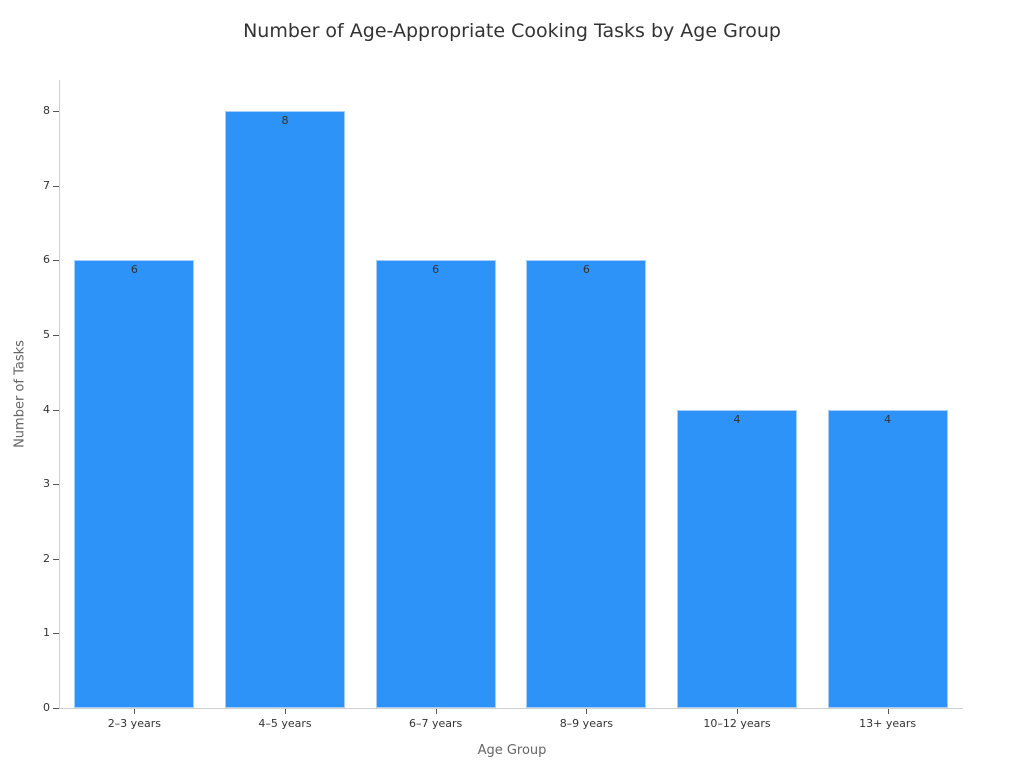 The width and height of the screenshot is (1024, 768). Describe the element at coordinates (737, 723) in the screenshot. I see `x-tick-label: 10–12 years` at that location.